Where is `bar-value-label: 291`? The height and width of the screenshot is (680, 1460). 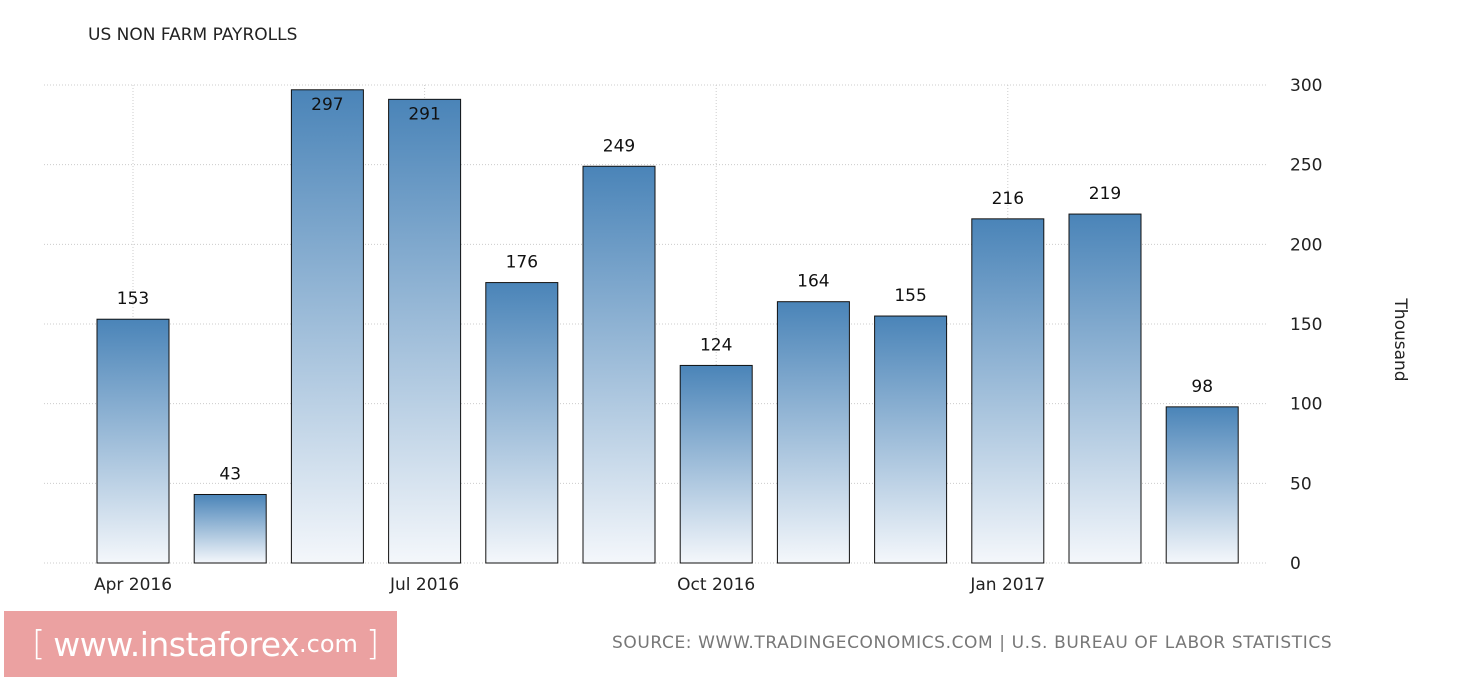 bar-value-label: 291 is located at coordinates (424, 114).